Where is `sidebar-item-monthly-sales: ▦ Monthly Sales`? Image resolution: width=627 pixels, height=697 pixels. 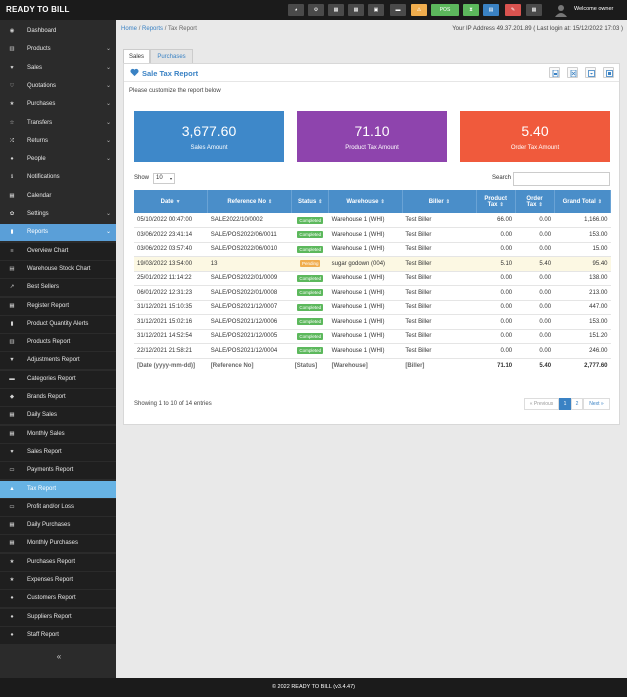 sidebar-item-monthly-sales: ▦ Monthly Sales is located at coordinates (58, 434).